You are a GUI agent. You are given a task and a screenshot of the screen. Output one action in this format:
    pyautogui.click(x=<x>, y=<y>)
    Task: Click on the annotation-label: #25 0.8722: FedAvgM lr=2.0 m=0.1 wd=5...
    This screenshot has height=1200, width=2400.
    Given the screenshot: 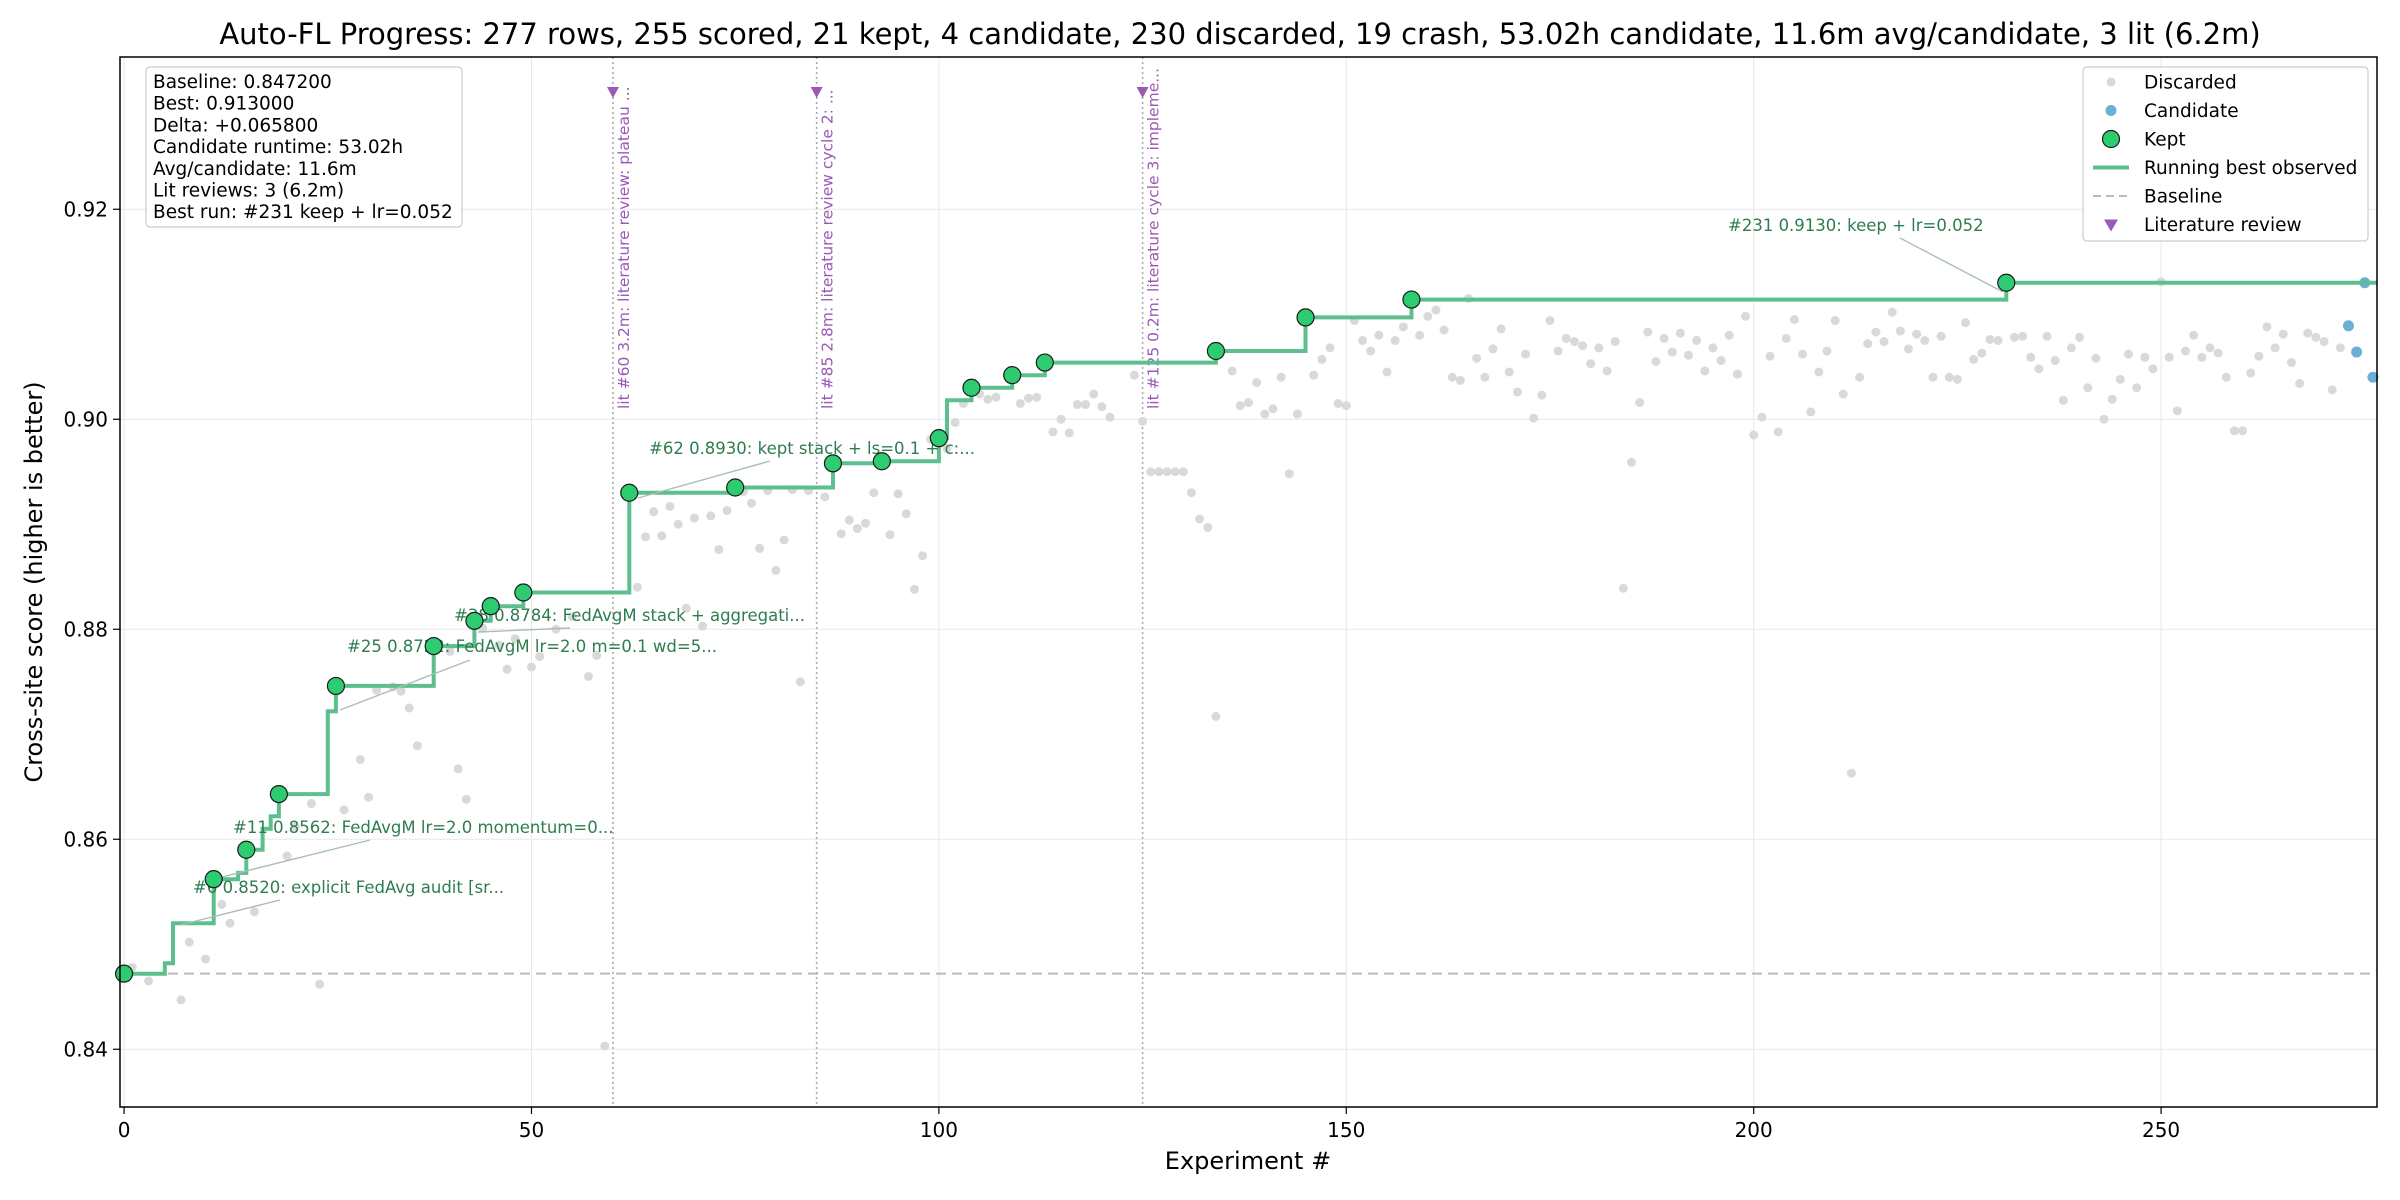 What is the action you would take?
    pyautogui.click(x=532, y=646)
    